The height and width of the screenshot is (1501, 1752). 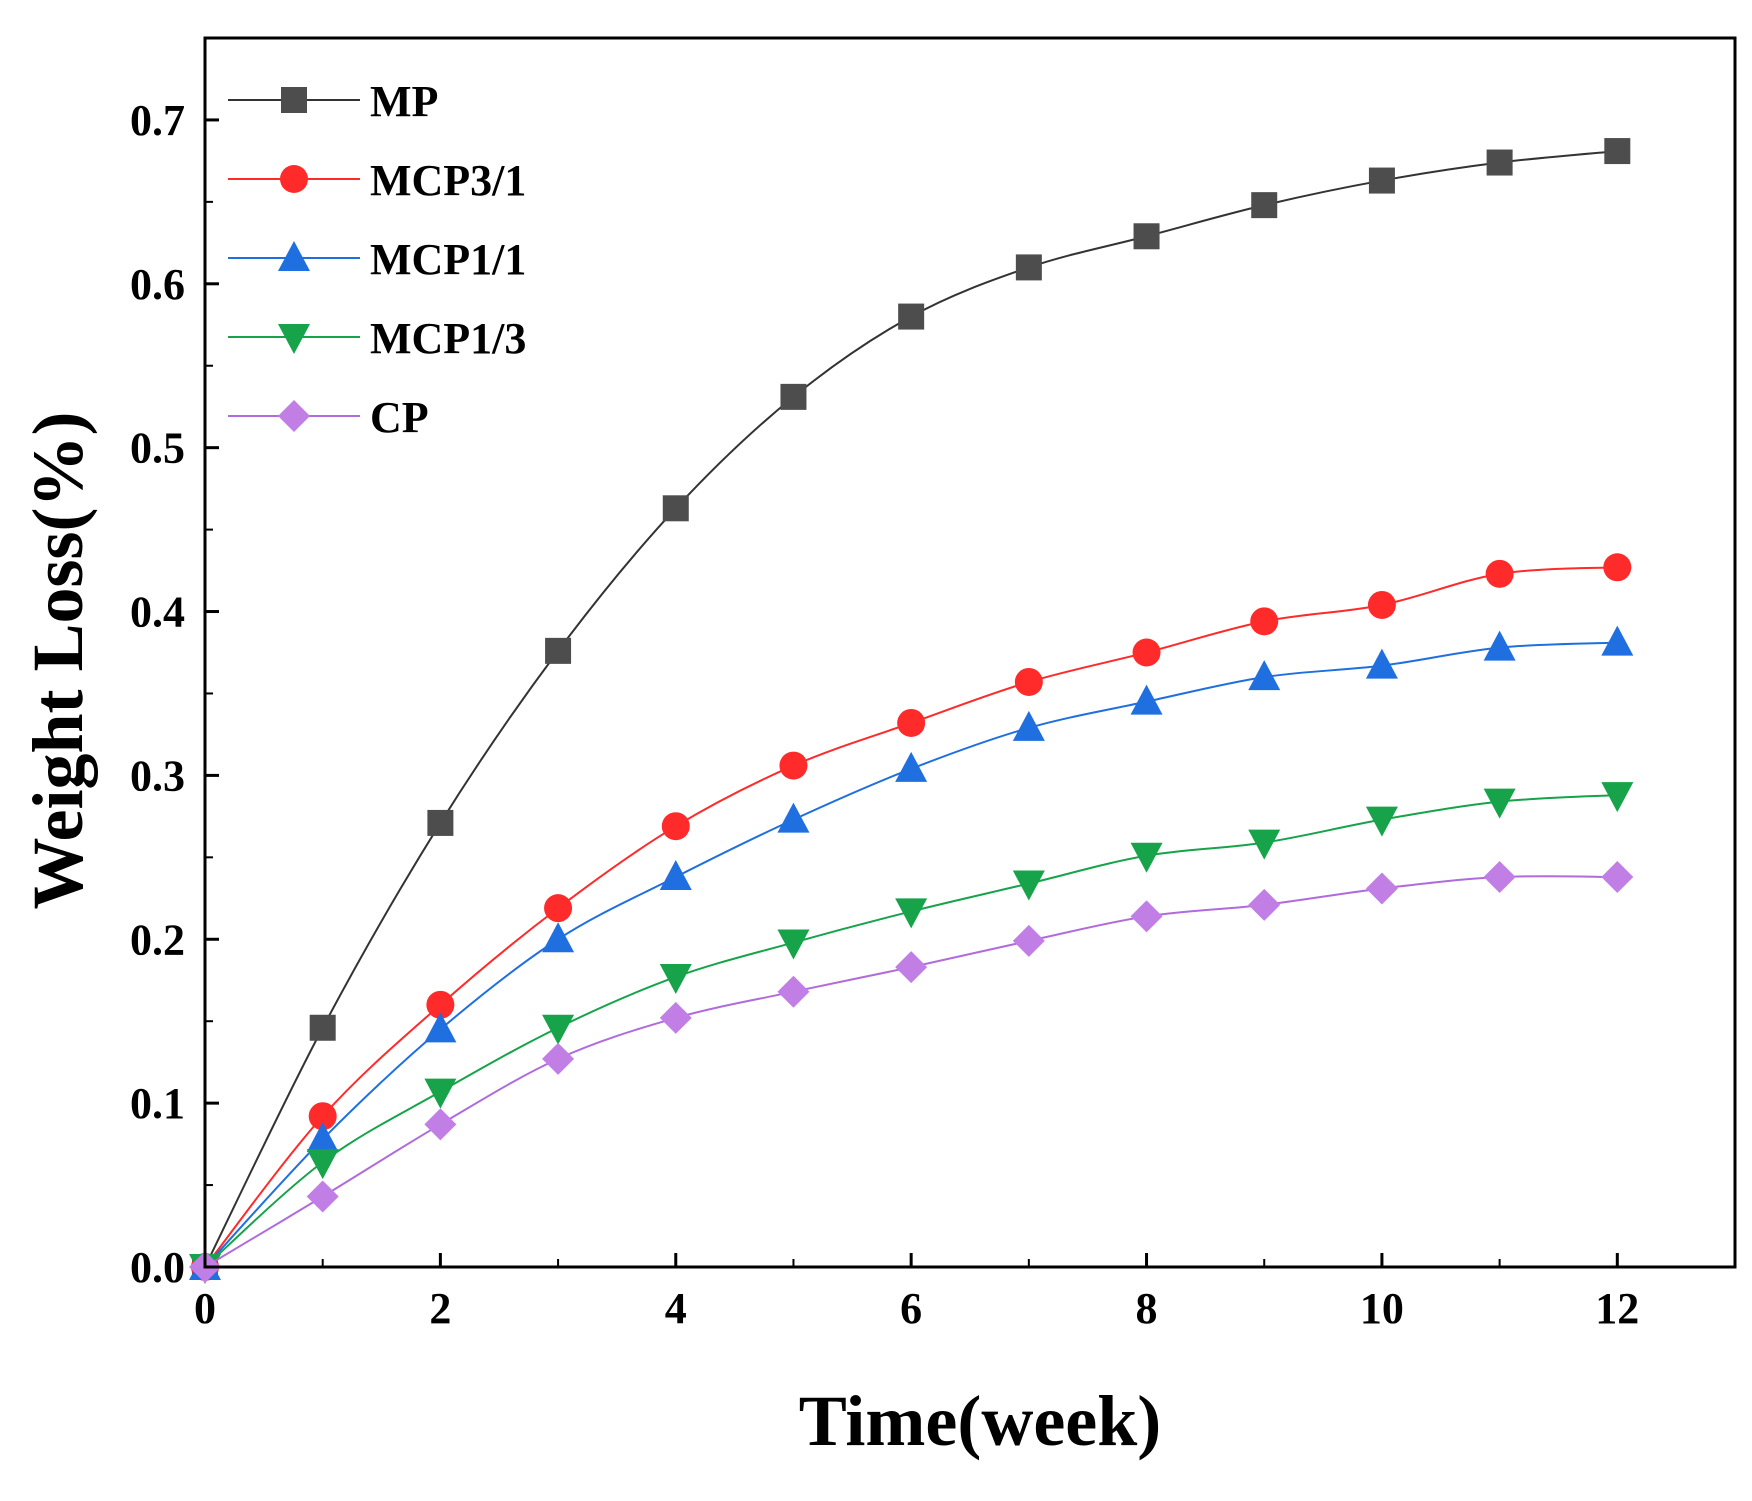 What do you see at coordinates (448, 180) in the screenshot?
I see `legend-label: MCP3/1` at bounding box center [448, 180].